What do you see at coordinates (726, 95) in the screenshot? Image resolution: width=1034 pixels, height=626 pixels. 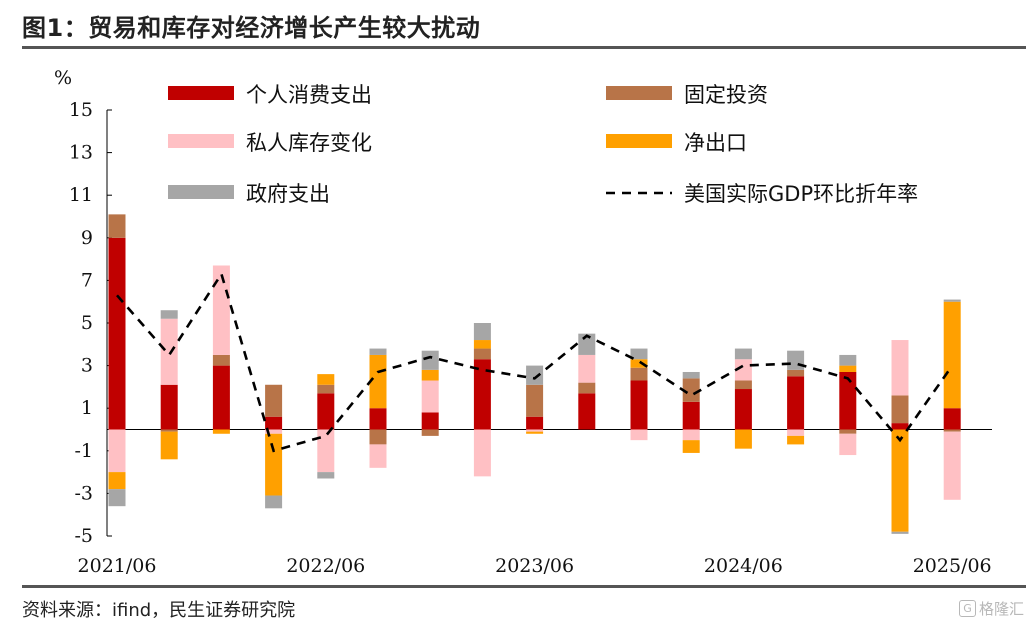 I see `legend-label: 固定投资` at bounding box center [726, 95].